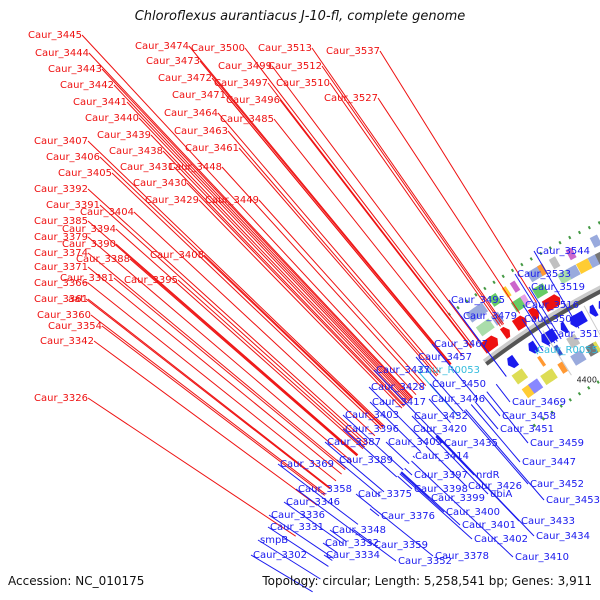 The width and height of the screenshot is (600, 600). I want to click on right-gene-label: Caur_3401, so click(489, 525).